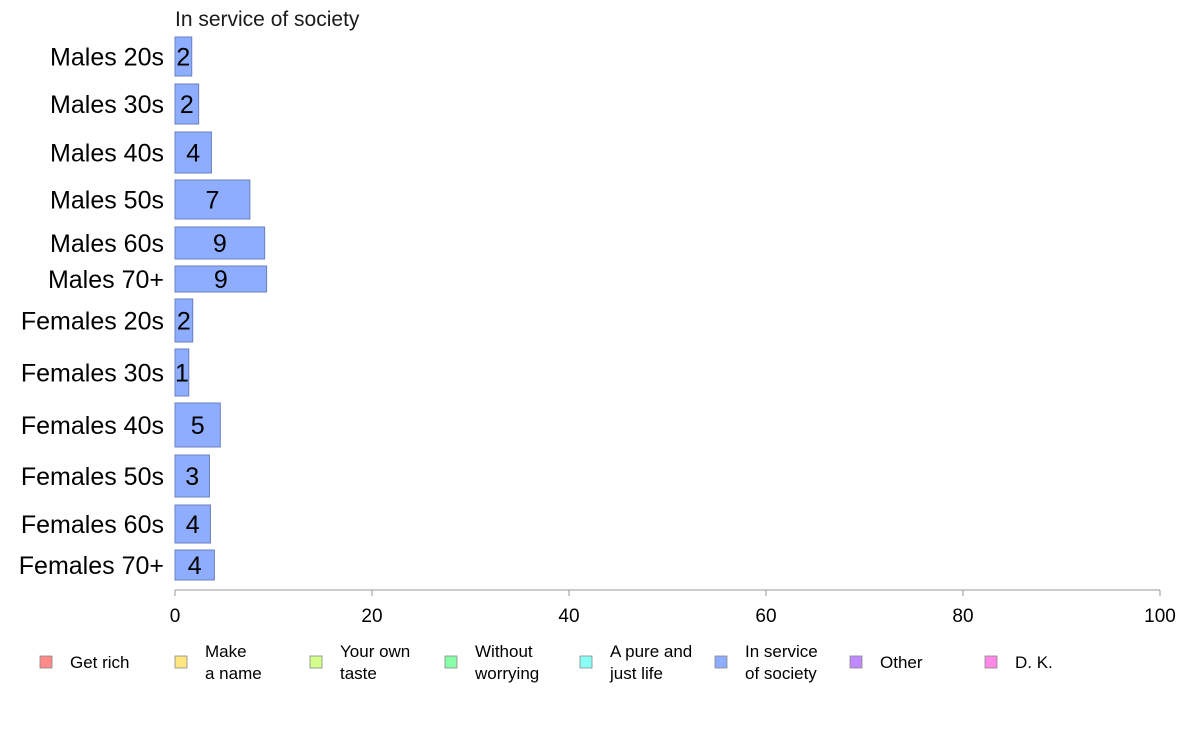  I want to click on bar-value-label: 1, so click(182, 374).